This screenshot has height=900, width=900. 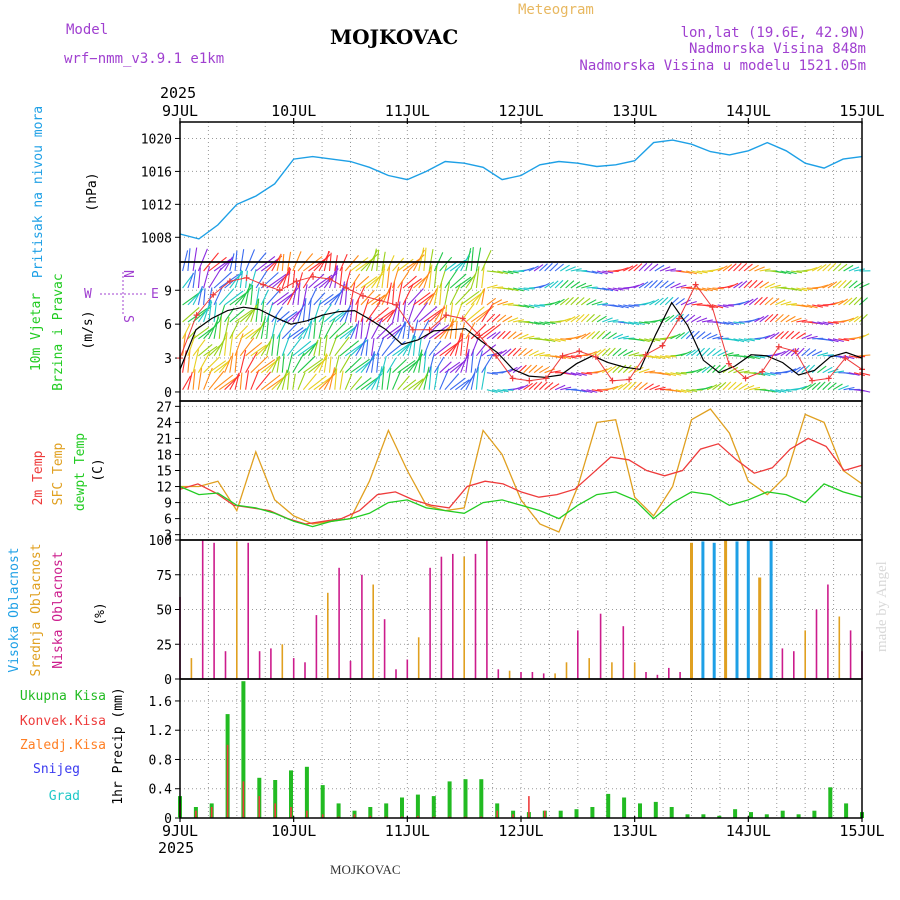 I want to click on y-tick-label: 27, so click(x=164, y=407).